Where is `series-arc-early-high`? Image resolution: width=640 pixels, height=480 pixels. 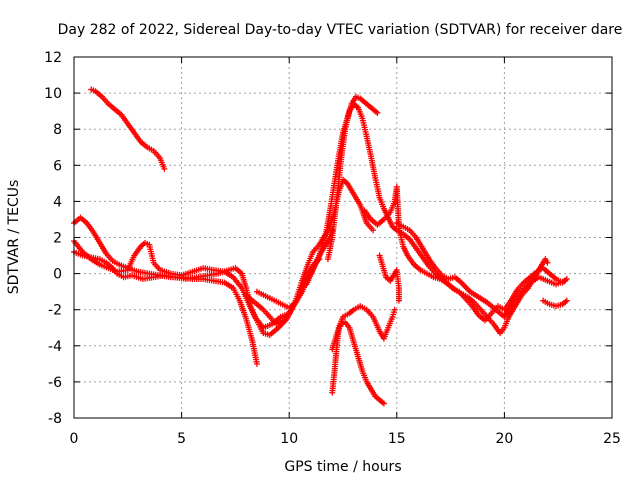 series-arc-early-high is located at coordinates (128, 129).